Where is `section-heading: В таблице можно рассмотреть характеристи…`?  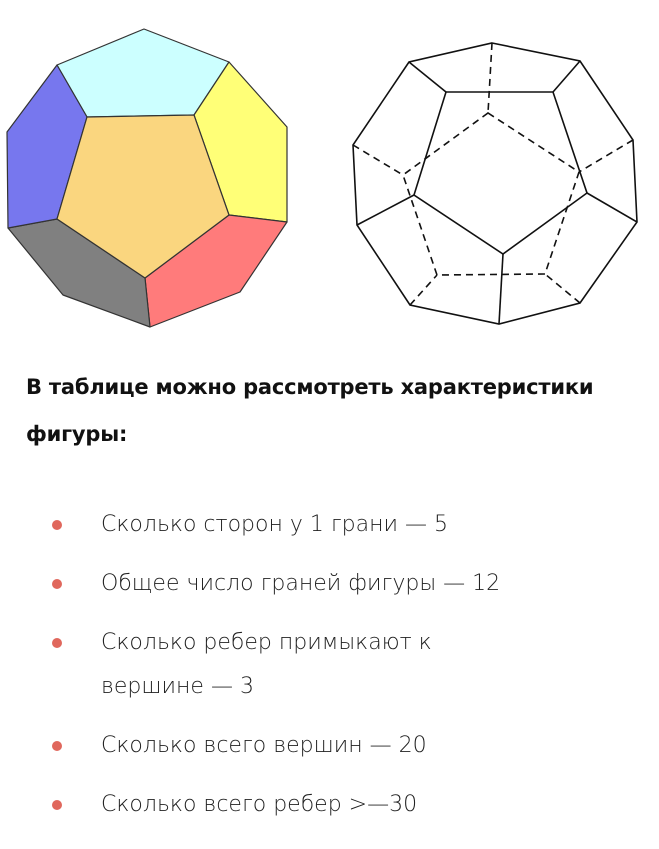 section-heading: В таблице можно рассмотреть характеристи… is located at coordinates (310, 410).